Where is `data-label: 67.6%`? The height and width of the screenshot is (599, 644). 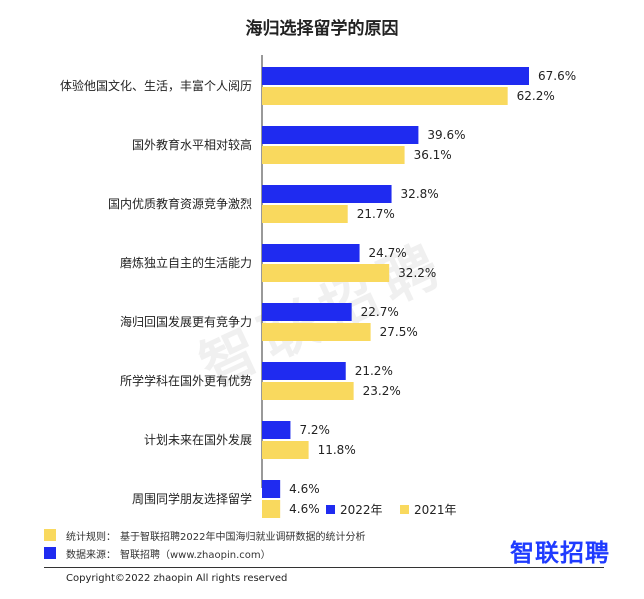
data-label: 67.6% is located at coordinates (557, 76).